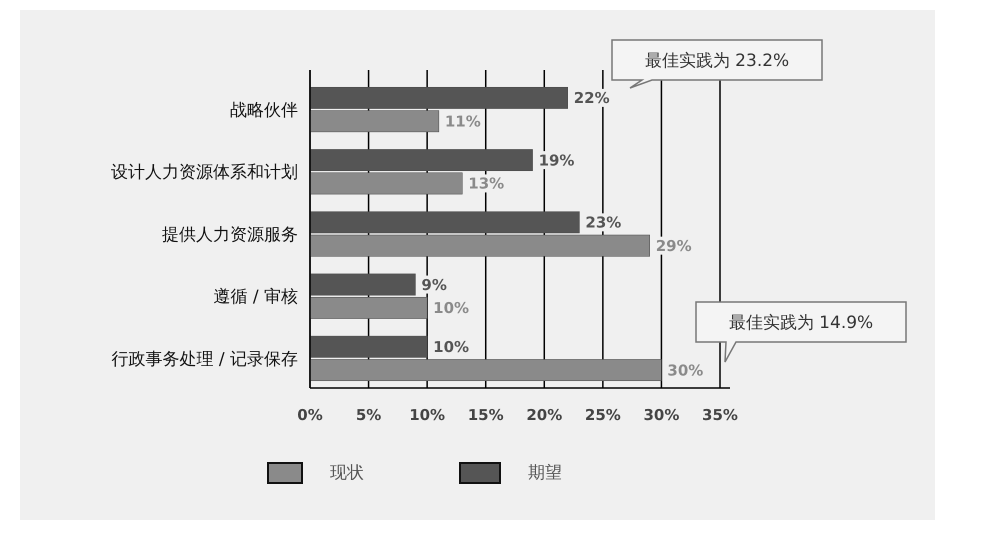  I want to click on x-tick-label: 15%, so click(486, 415).